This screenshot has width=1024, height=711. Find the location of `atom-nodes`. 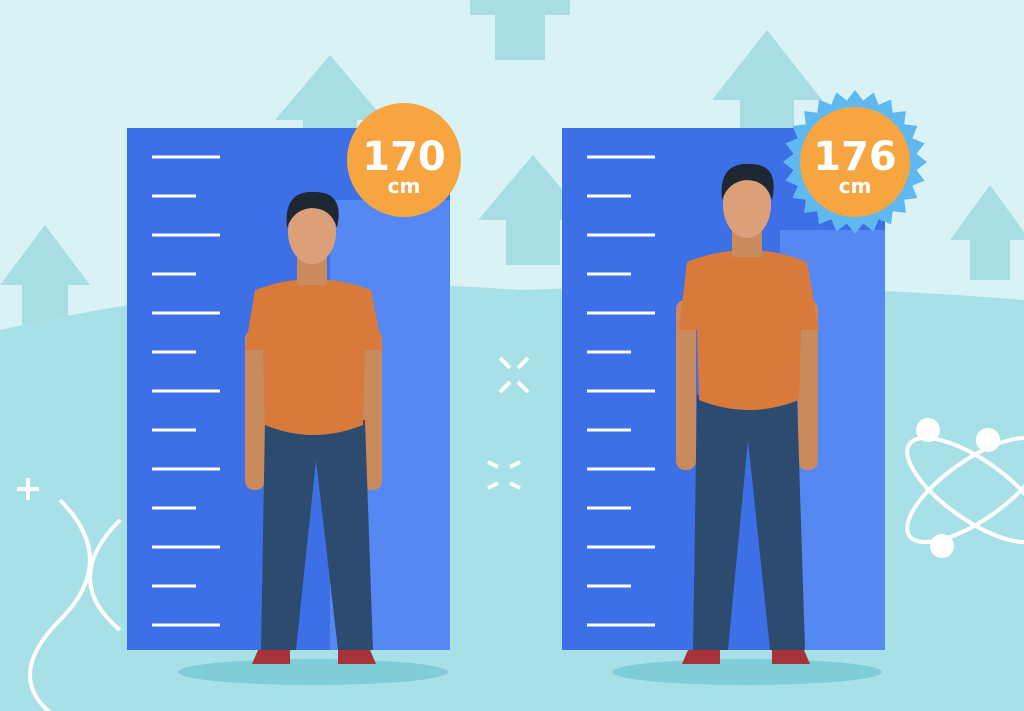

atom-nodes is located at coordinates (958, 488).